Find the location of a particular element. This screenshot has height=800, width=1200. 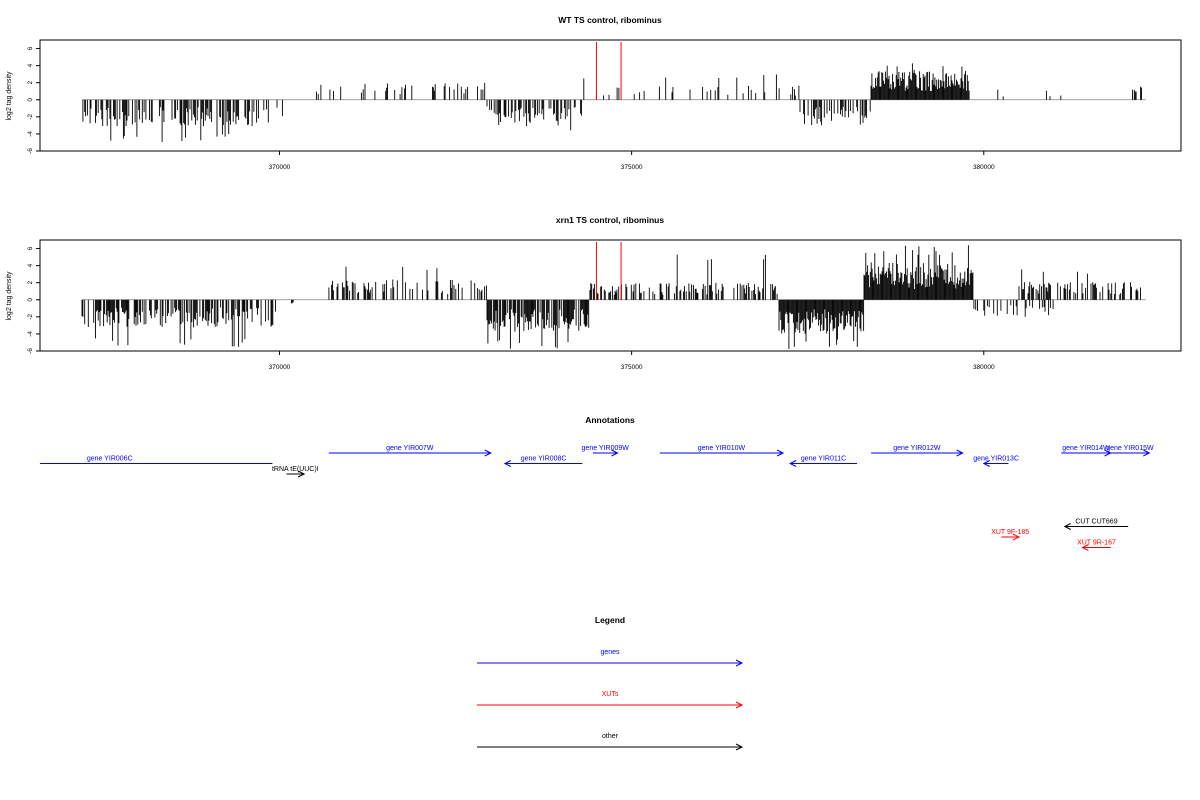

feature-label: gene YIR012W is located at coordinates (917, 448).